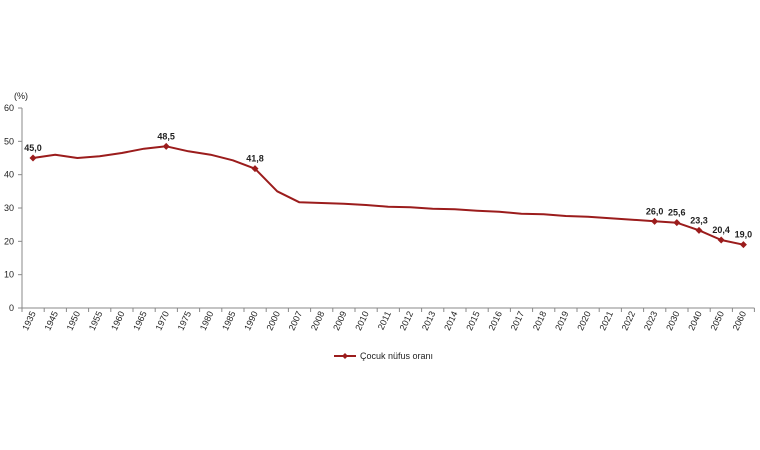 The width and height of the screenshot is (760, 450). Describe the element at coordinates (318, 321) in the screenshot. I see `x-tick-label: 2008` at that location.